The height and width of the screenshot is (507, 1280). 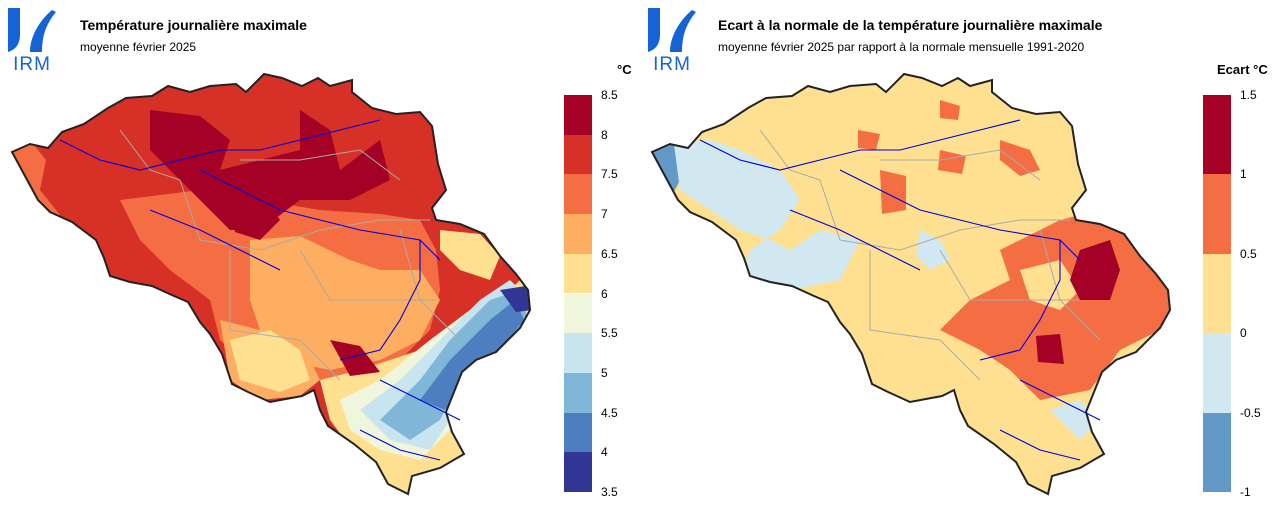 What do you see at coordinates (270, 361) in the screenshot?
I see `zone-yellow-south` at bounding box center [270, 361].